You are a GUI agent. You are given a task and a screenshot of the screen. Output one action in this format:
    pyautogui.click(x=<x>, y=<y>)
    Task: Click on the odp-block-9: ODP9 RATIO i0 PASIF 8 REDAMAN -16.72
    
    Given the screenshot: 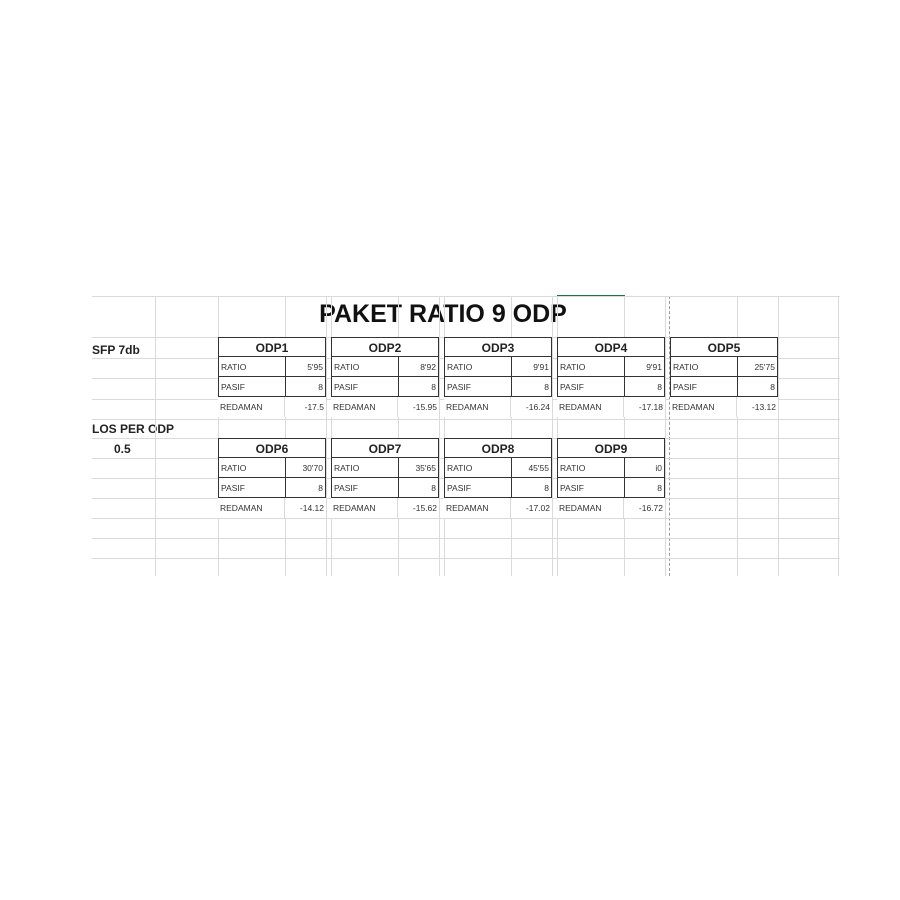 What is the action you would take?
    pyautogui.click(x=611, y=478)
    